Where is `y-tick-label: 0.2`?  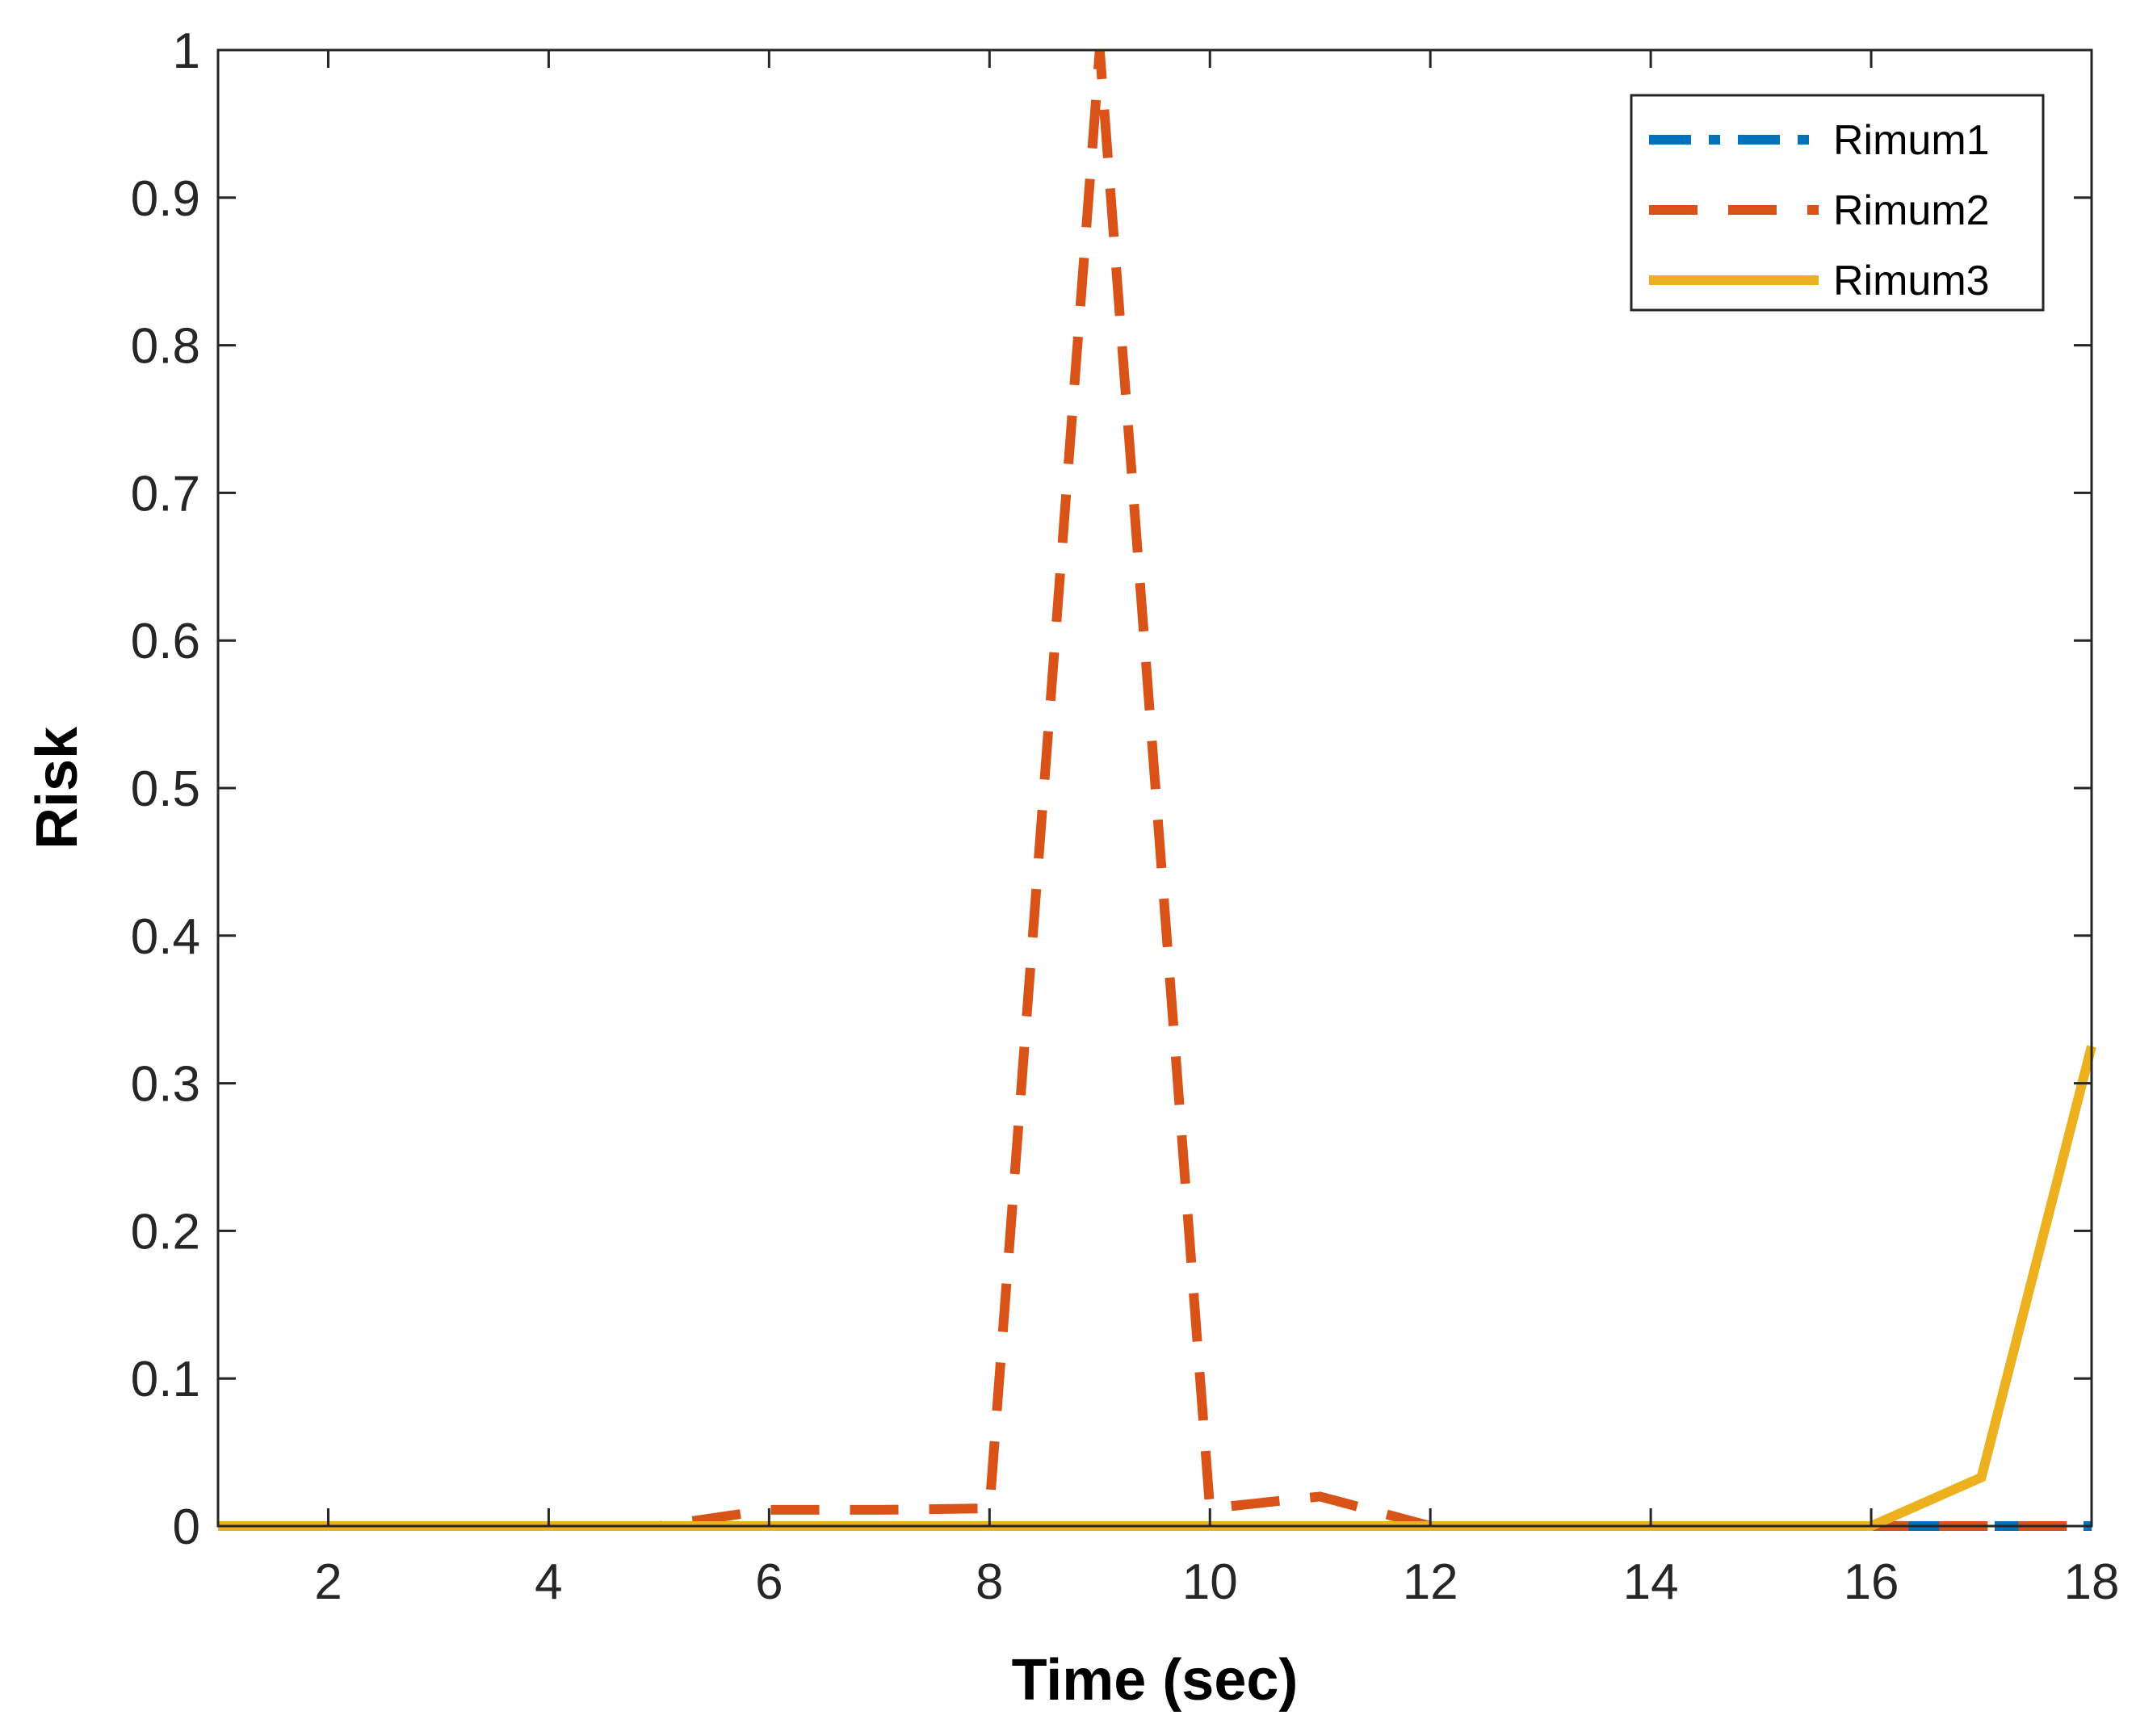
y-tick-label: 0.2 is located at coordinates (165, 1232).